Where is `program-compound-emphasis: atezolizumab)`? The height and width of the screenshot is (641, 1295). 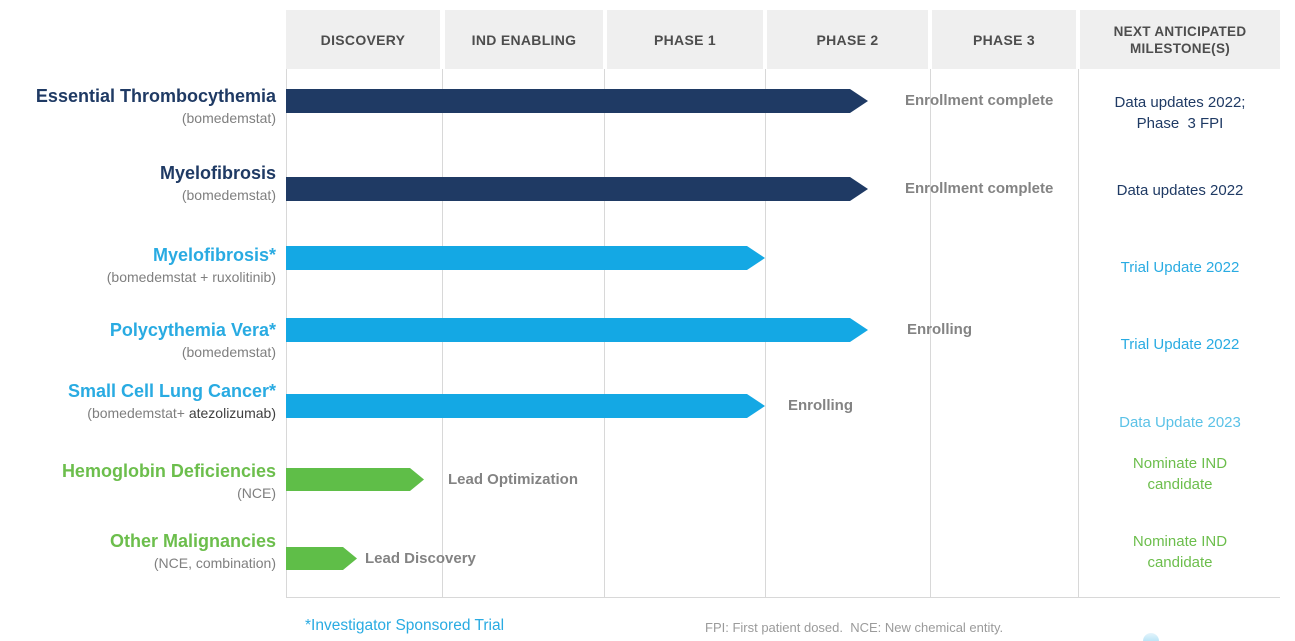 program-compound-emphasis: atezolizumab) is located at coordinates (230, 413).